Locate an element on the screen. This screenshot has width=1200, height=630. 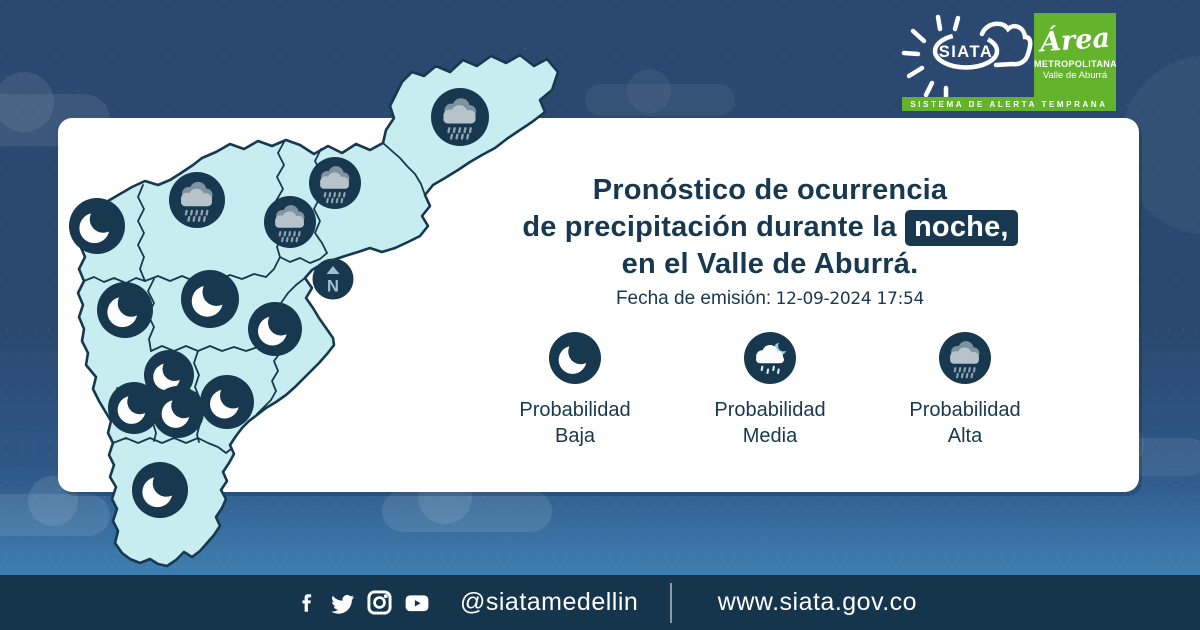
legend-item-alta: Probabilidad Alta is located at coordinates (965, 390).